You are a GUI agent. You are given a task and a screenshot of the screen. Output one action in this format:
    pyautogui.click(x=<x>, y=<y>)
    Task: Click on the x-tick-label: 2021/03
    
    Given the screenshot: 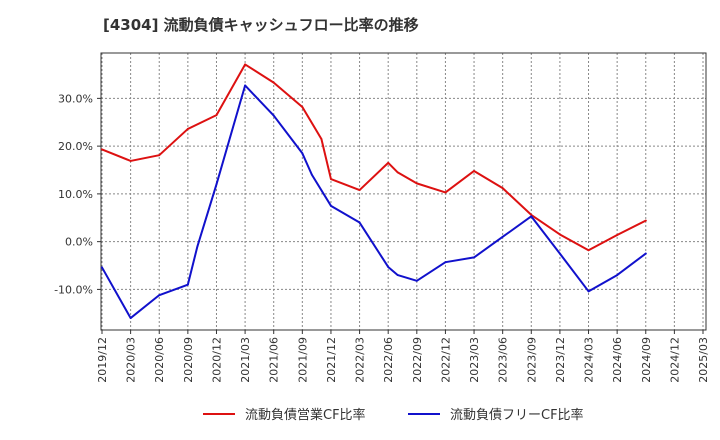 What is the action you would take?
    pyautogui.click(x=245, y=360)
    